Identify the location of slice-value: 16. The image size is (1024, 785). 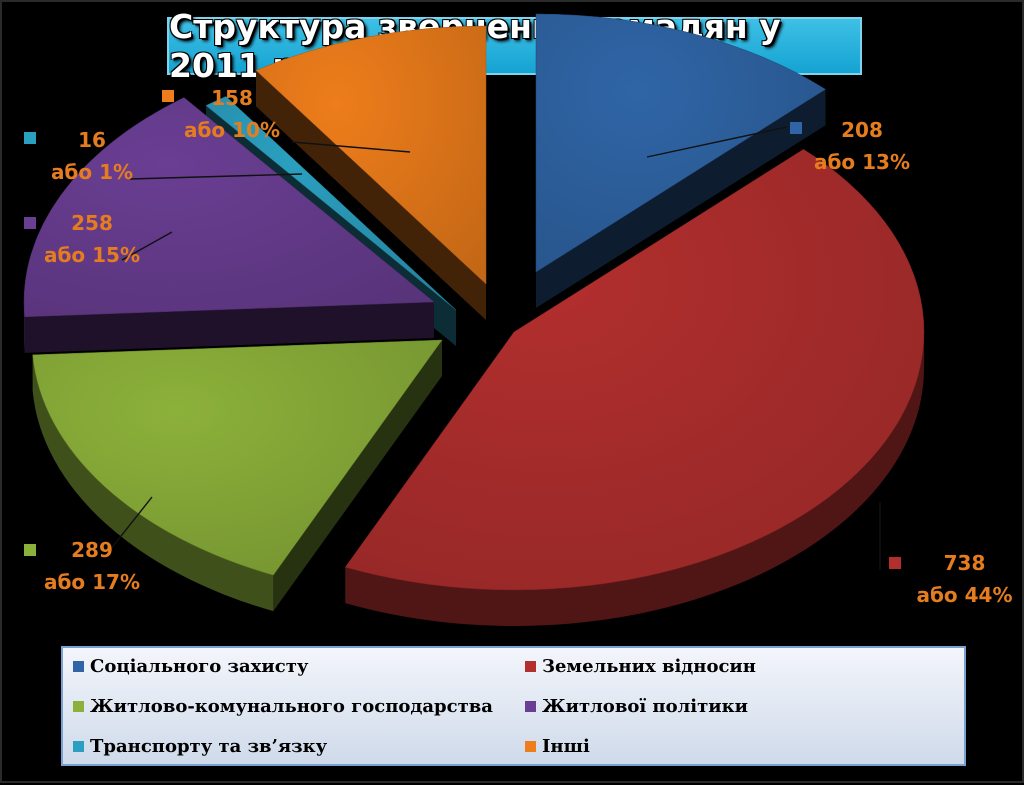
(92, 140).